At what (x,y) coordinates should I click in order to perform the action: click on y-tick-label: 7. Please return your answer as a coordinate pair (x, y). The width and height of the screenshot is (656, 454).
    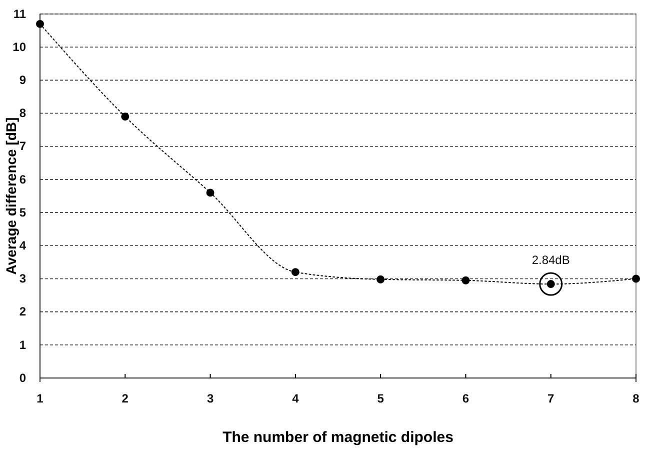
    Looking at the image, I should click on (22, 146).